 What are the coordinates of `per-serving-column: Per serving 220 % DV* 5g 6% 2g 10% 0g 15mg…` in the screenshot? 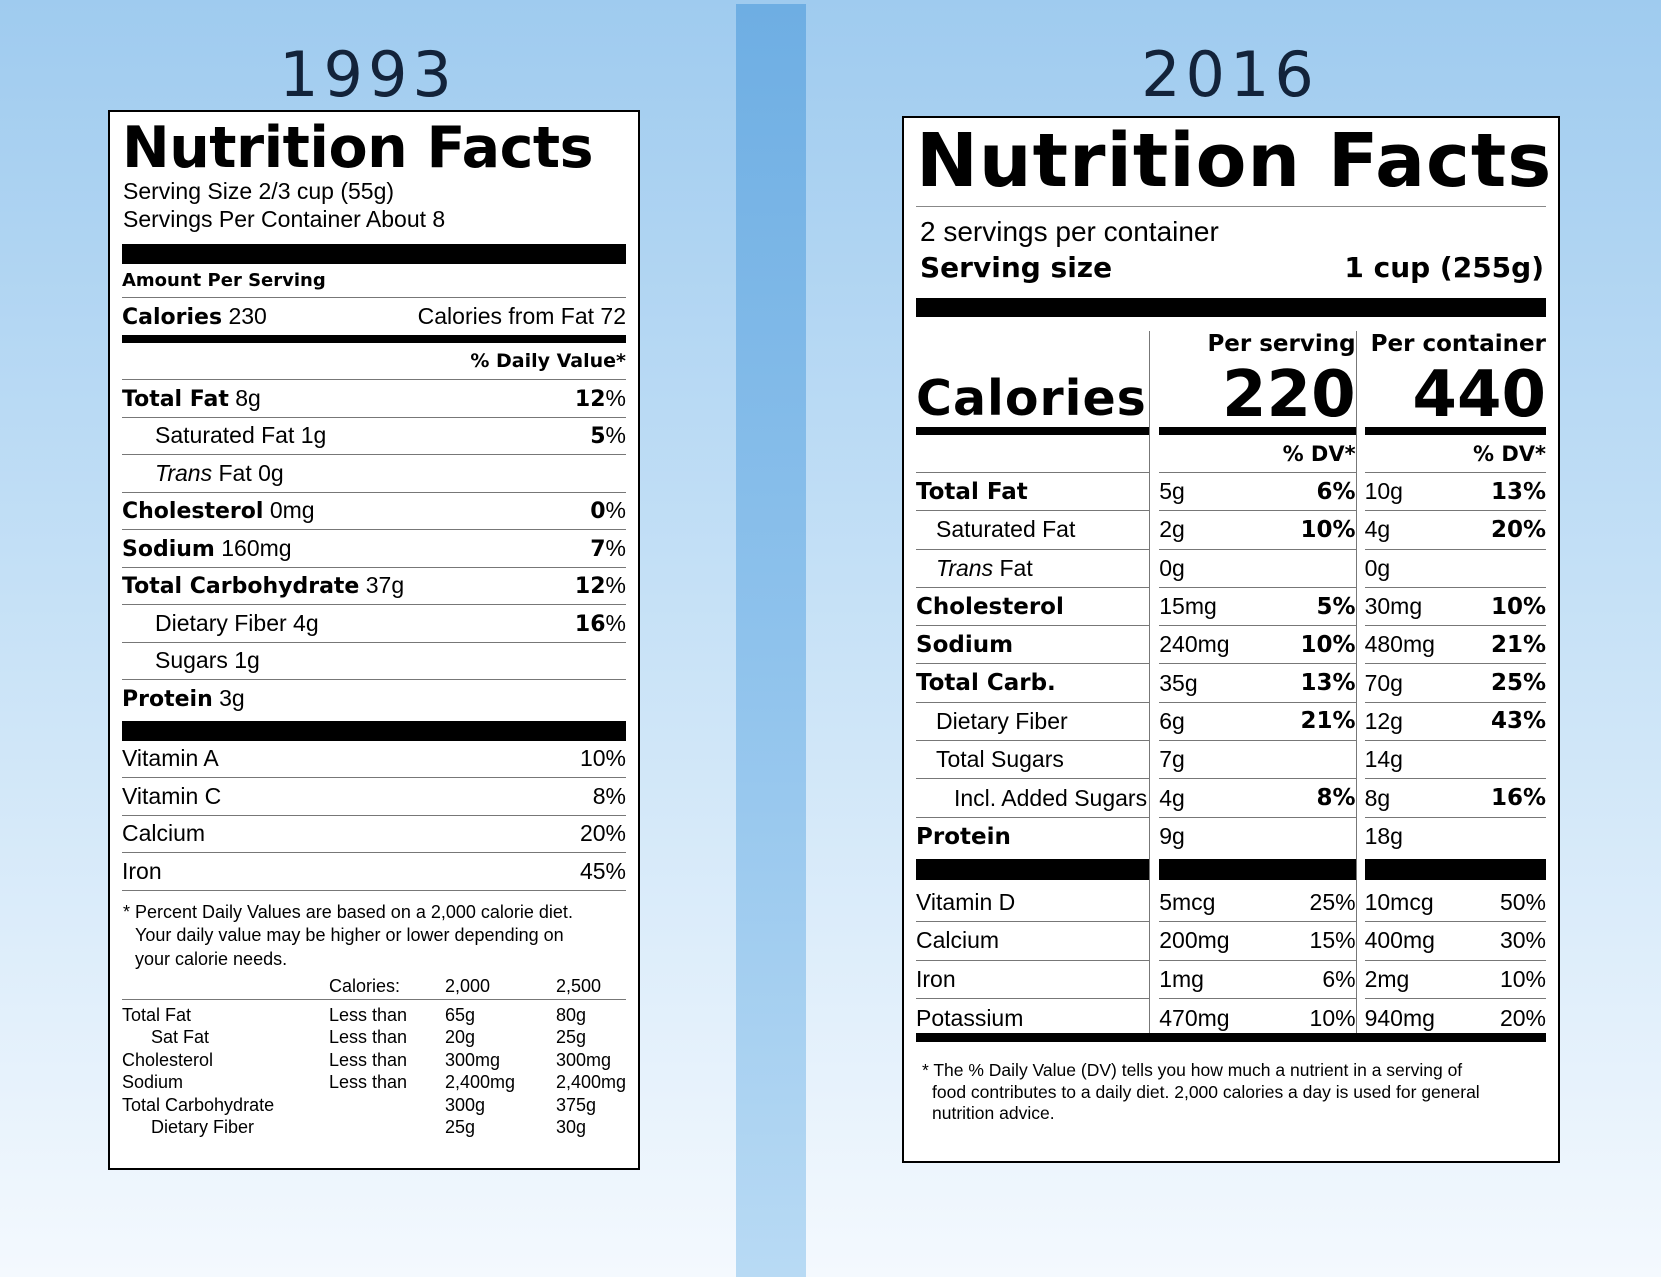 It's located at (1252, 684).